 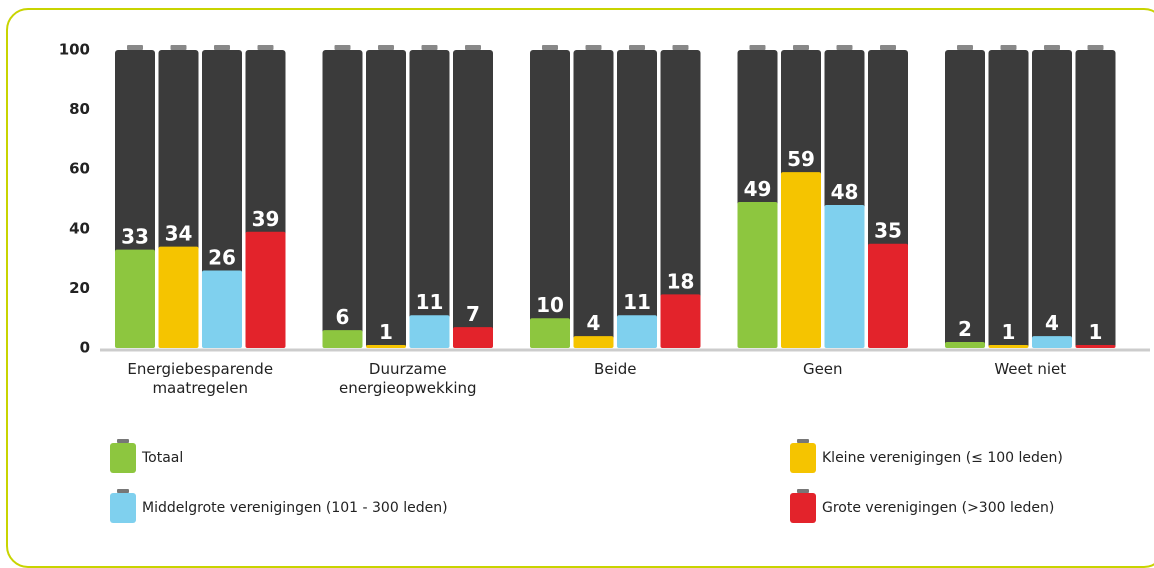 What do you see at coordinates (938, 508) in the screenshot?
I see `legend-label: Grote verenigingen (>300 leden)` at bounding box center [938, 508].